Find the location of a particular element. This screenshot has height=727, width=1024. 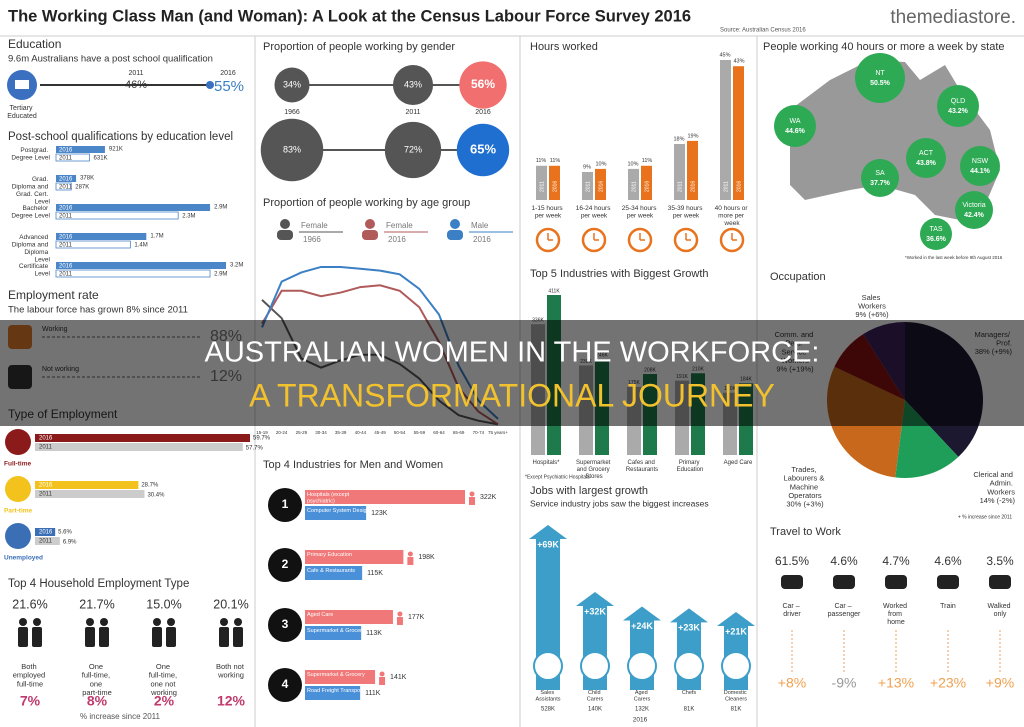

section-title: Top 4 Household Employment Type is located at coordinates (98, 584).